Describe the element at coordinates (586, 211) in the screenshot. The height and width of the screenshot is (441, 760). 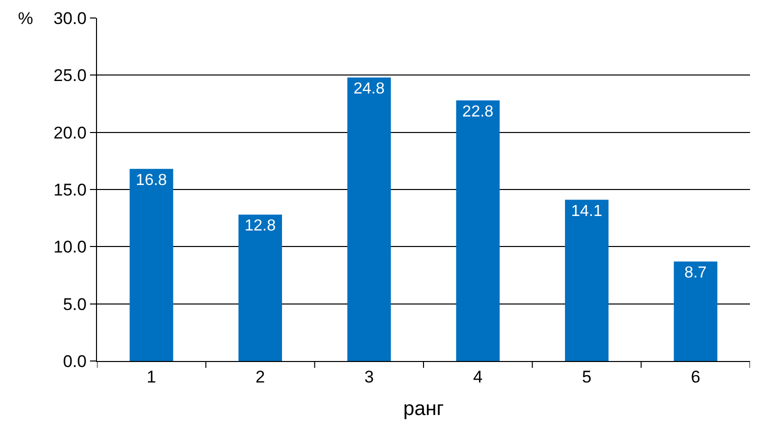
I see `data-label: 14.1` at that location.